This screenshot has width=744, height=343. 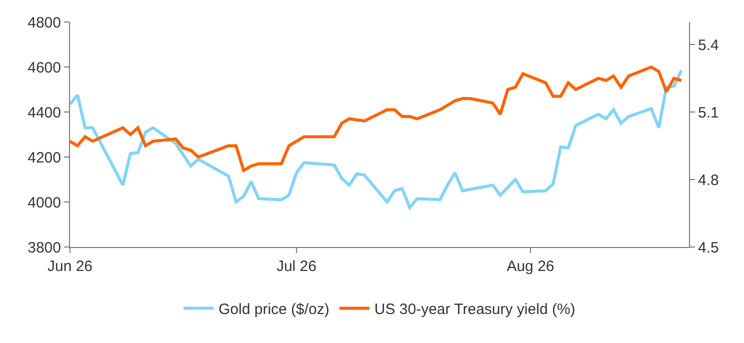 What do you see at coordinates (44, 157) in the screenshot?
I see `y-tick-label: 4200` at bounding box center [44, 157].